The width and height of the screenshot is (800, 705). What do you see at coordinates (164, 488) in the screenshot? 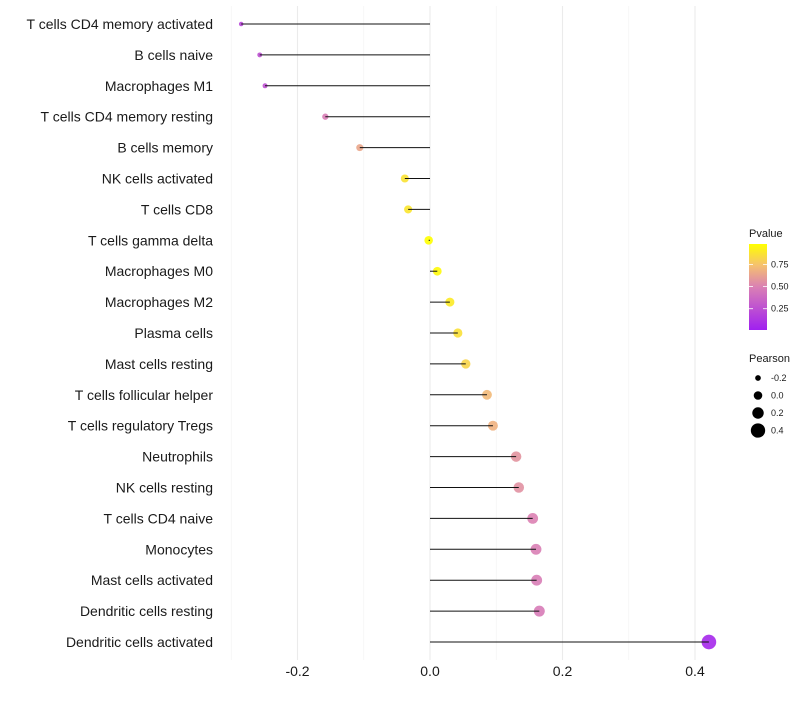
I see `category-label: NK cells resting` at bounding box center [164, 488].